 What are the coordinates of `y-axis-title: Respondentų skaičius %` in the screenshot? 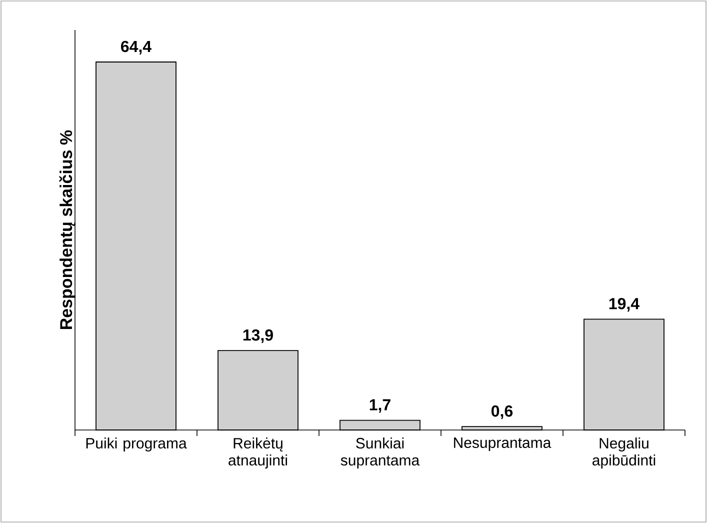 It's located at (67, 229).